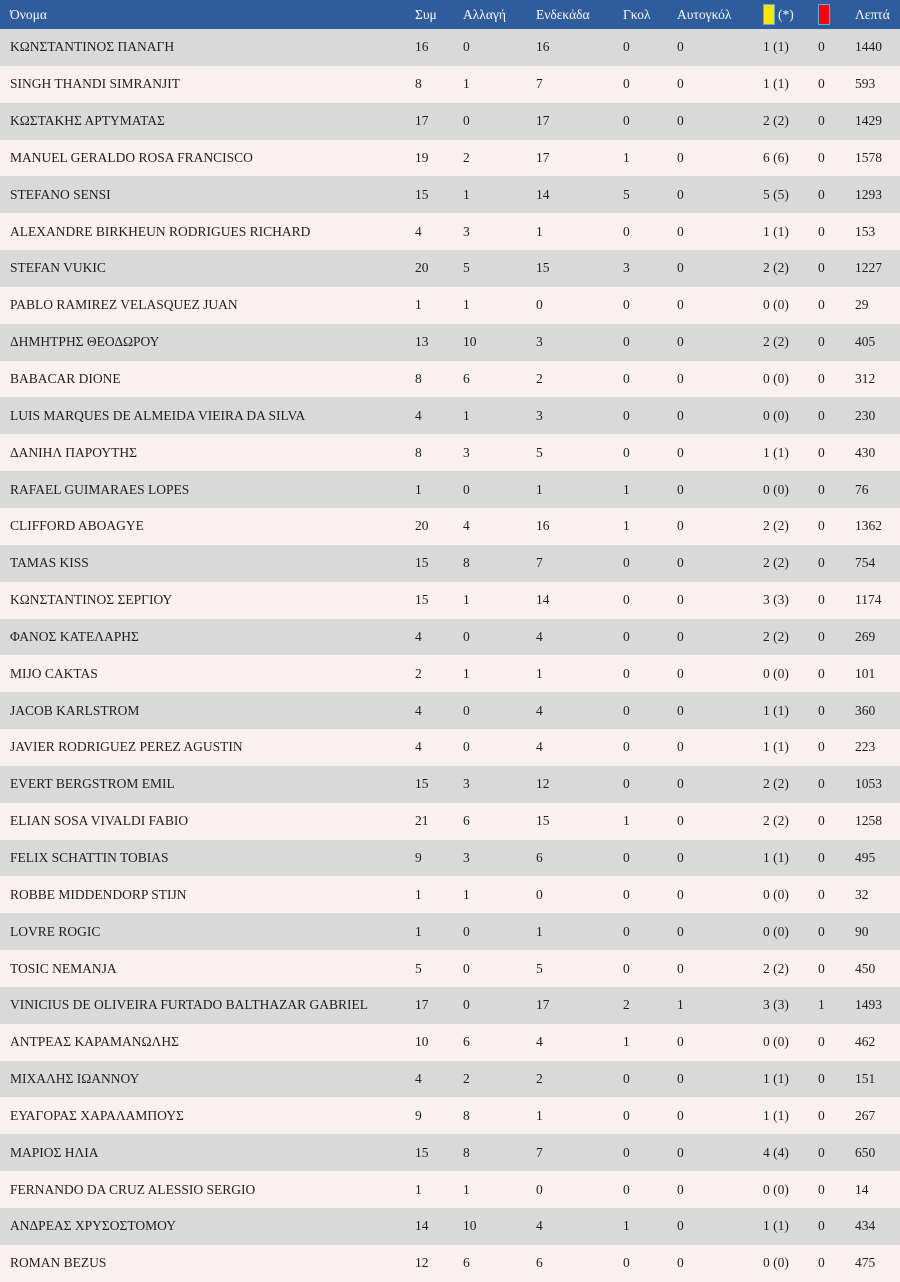  Describe the element at coordinates (422, 1226) in the screenshot. I see `appearances-cell: 14` at that location.